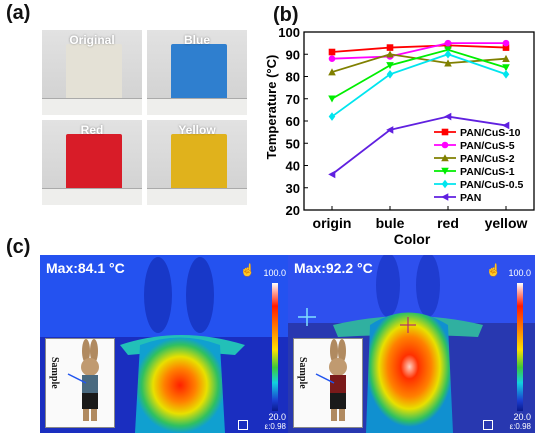 This screenshot has height=448, width=553. Describe the element at coordinates (293, 166) in the screenshot. I see `y-tick-label: 40` at that location.